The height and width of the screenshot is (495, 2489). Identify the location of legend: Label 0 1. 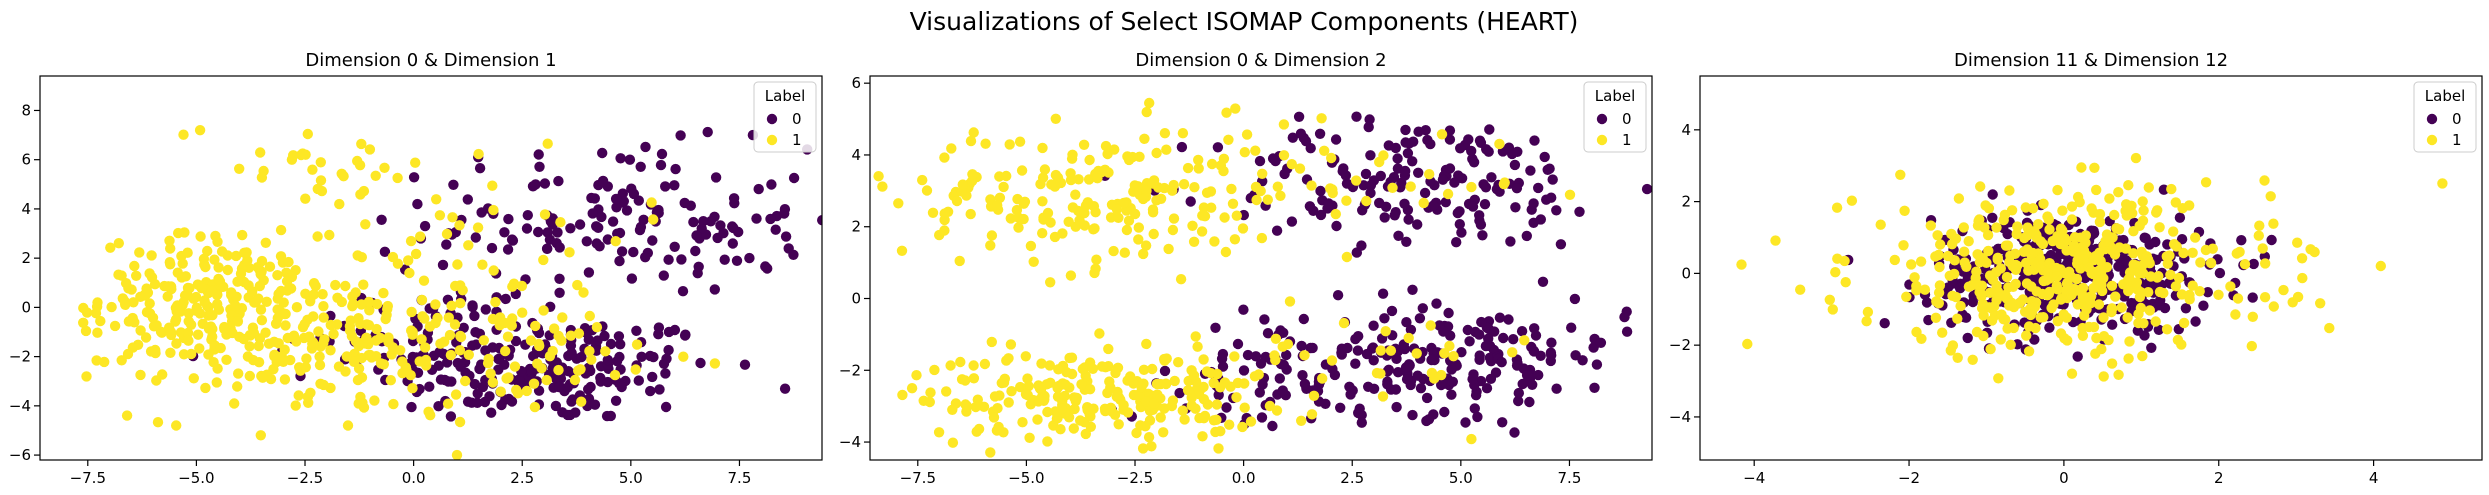
(2445, 117).